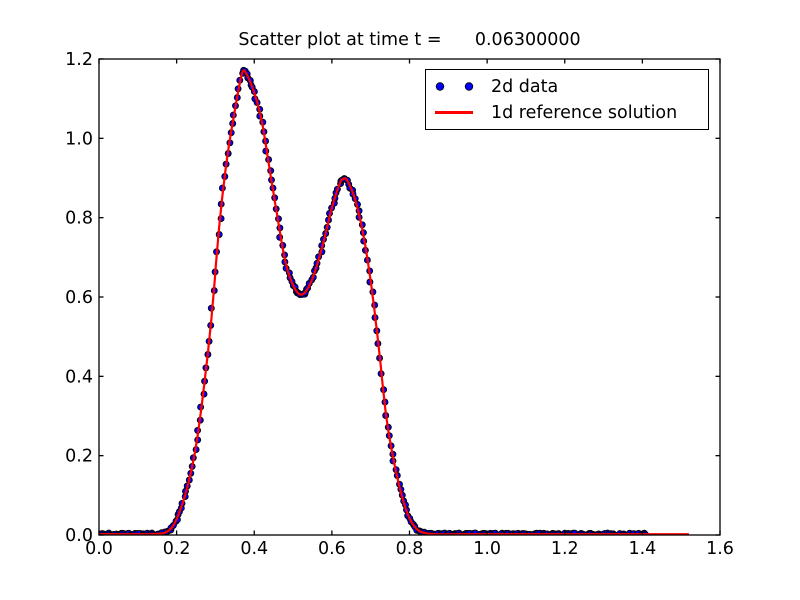 The height and width of the screenshot is (600, 800). I want to click on y-tick-label: 1.0, so click(79, 139).